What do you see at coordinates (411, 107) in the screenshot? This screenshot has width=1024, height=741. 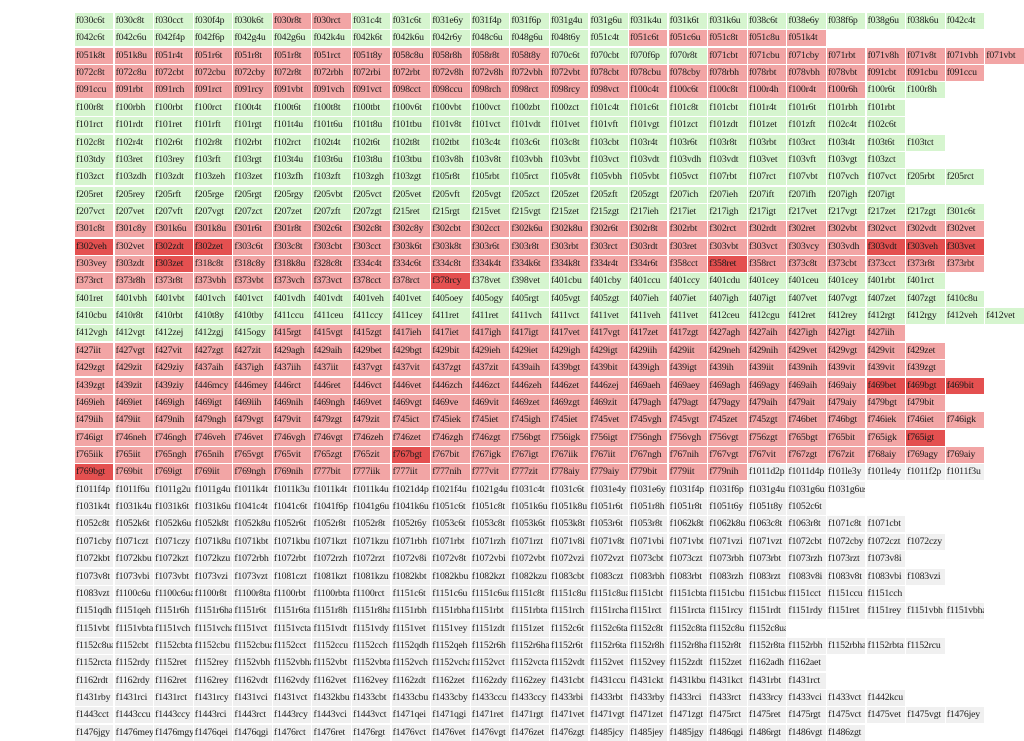 I see `part-cell: f100v6t` at bounding box center [411, 107].